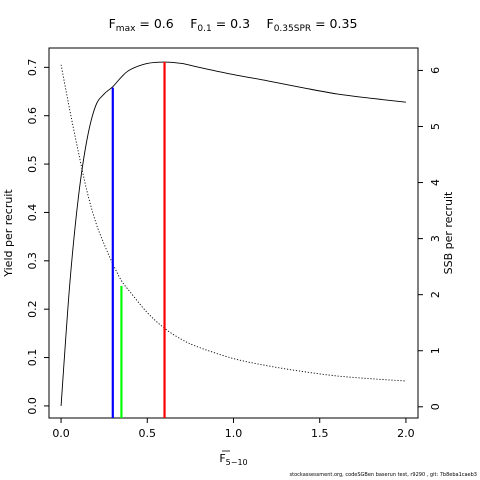 The image size is (480, 480). What do you see at coordinates (32, 164) in the screenshot?
I see `y-left-tick-label: 0.5` at bounding box center [32, 164].